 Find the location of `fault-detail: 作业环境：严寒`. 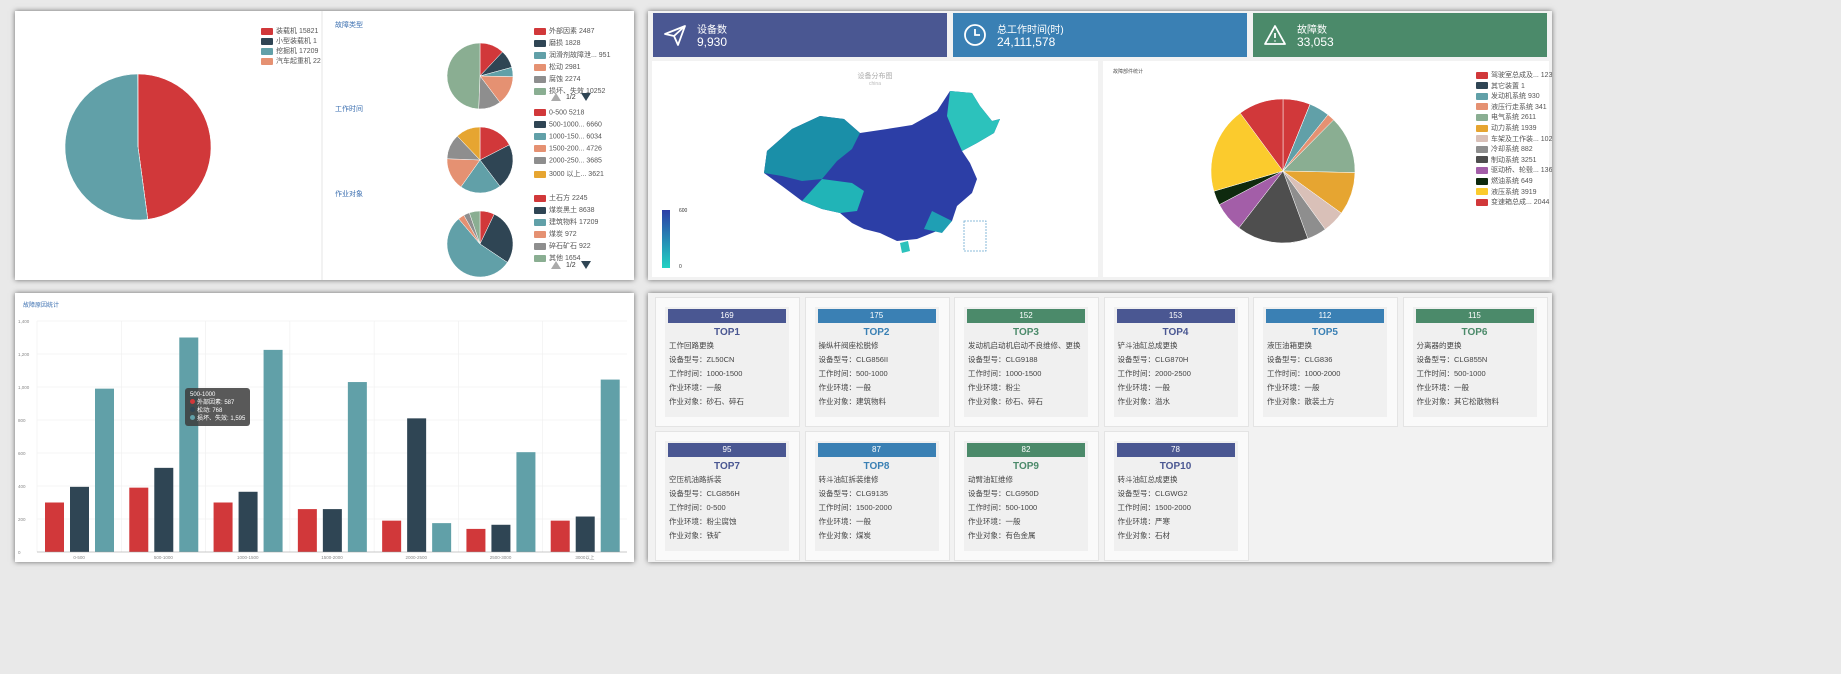

fault-detail: 作业环境：严寒 is located at coordinates (1144, 521).